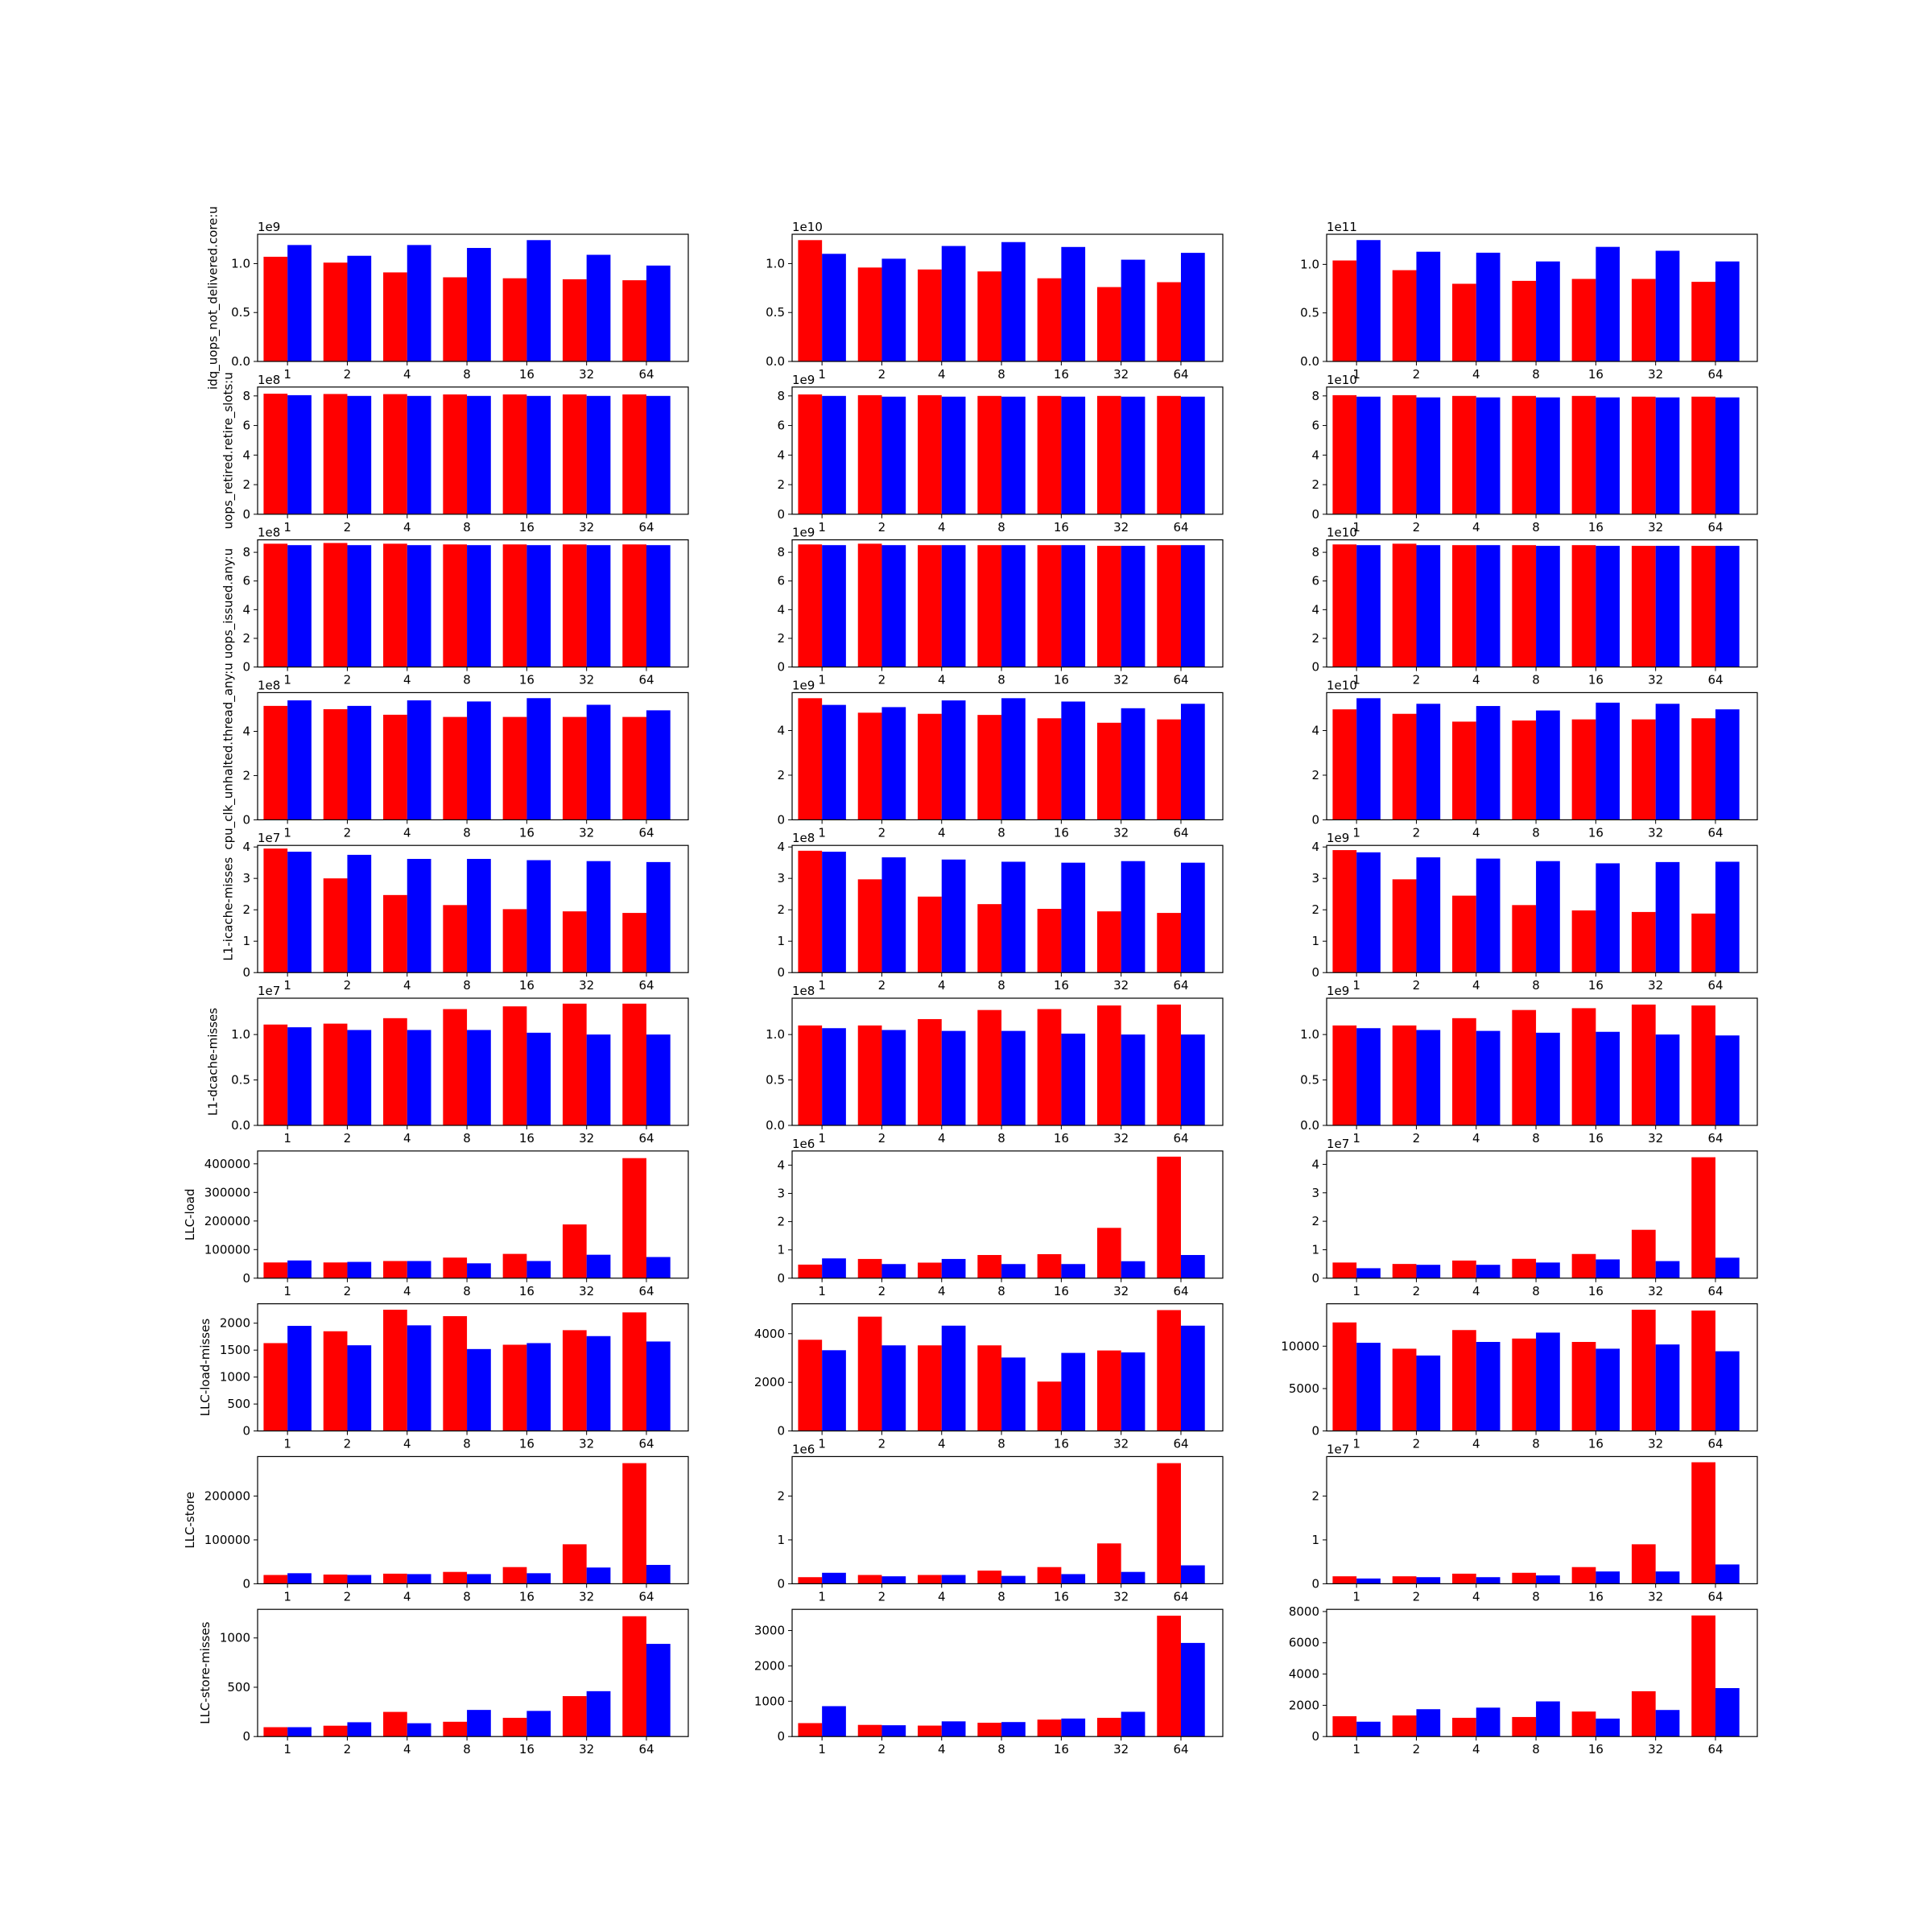  Describe the element at coordinates (803, 1449) in the screenshot. I see `offset-text: 1e6` at that location.